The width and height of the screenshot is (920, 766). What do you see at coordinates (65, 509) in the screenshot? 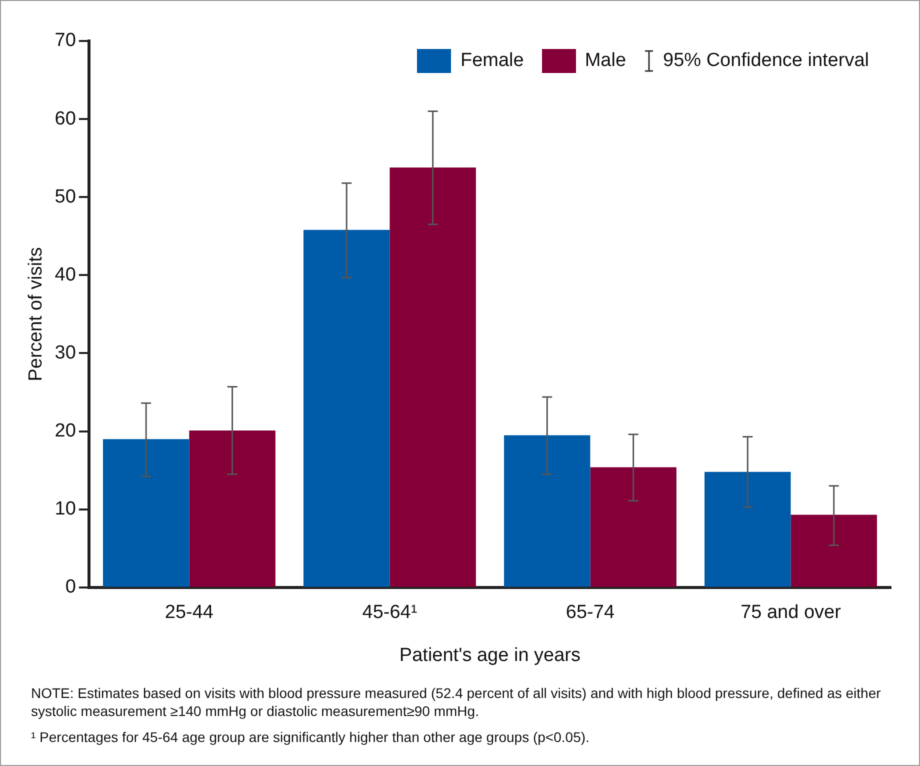
I see `y-tick-label: 10` at bounding box center [65, 509].